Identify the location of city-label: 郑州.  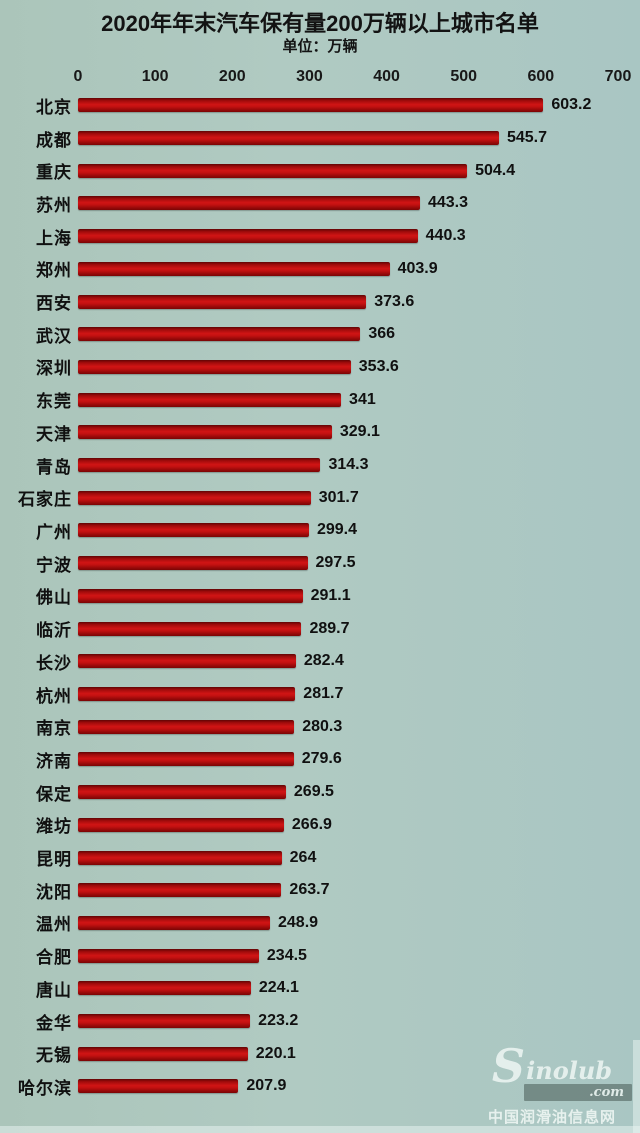
(54, 271).